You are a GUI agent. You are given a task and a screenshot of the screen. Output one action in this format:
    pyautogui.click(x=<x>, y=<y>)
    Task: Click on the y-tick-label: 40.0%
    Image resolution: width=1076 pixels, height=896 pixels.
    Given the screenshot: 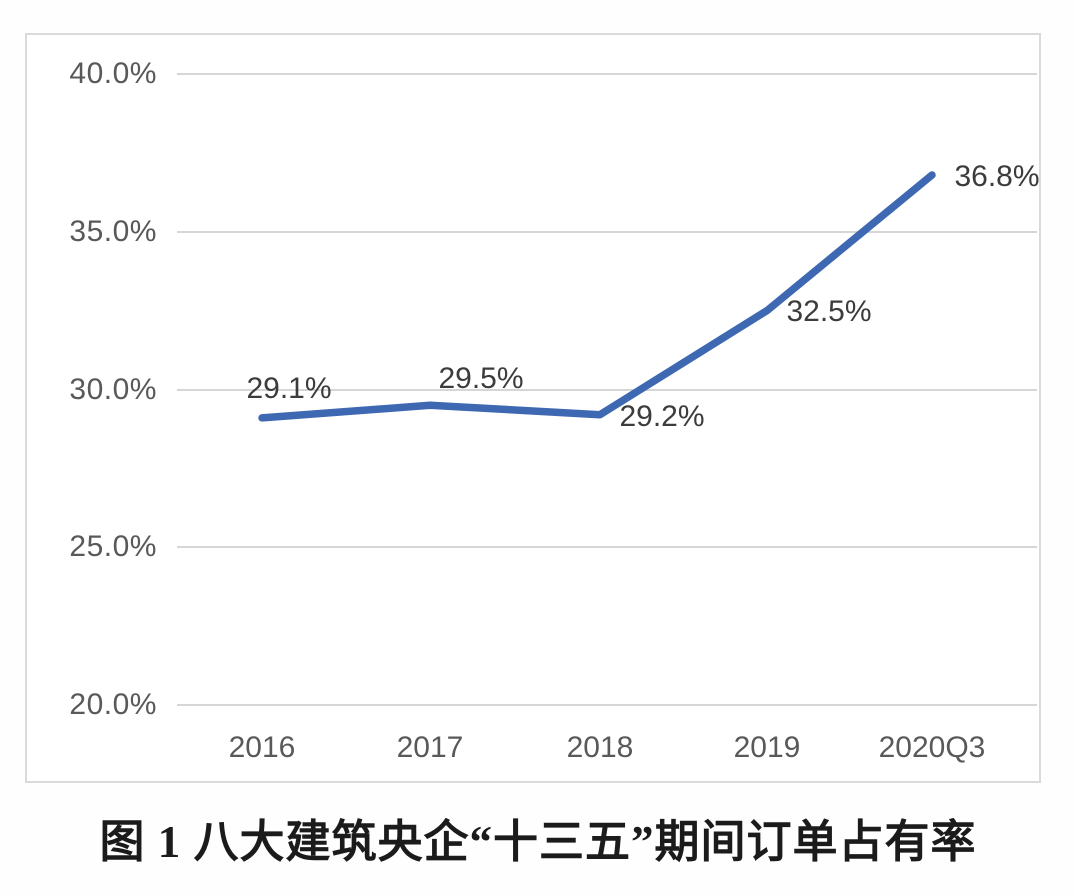 What is the action you would take?
    pyautogui.click(x=113, y=73)
    